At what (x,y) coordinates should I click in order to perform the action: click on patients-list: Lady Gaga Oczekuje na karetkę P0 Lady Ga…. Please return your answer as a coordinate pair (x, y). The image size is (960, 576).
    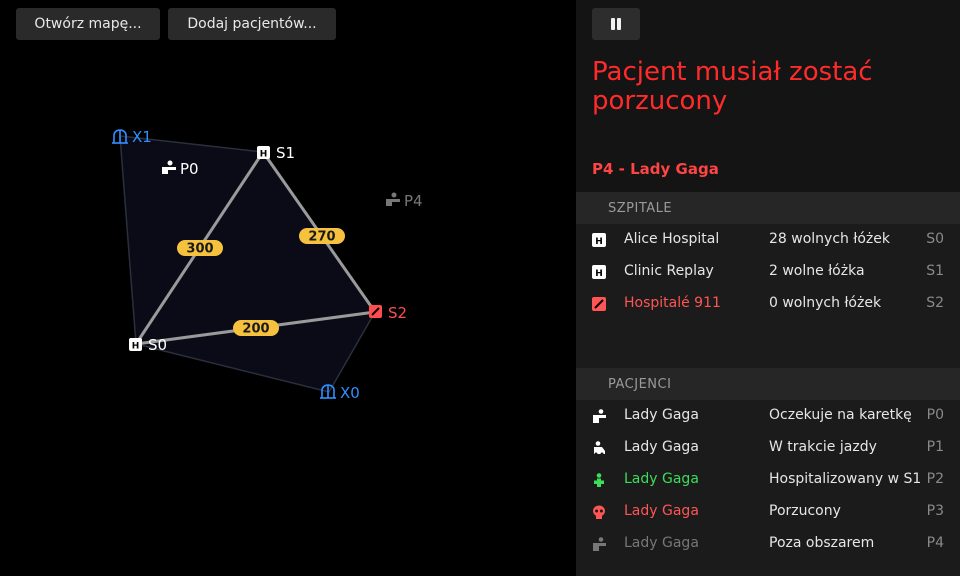
    Looking at the image, I should click on (768, 488).